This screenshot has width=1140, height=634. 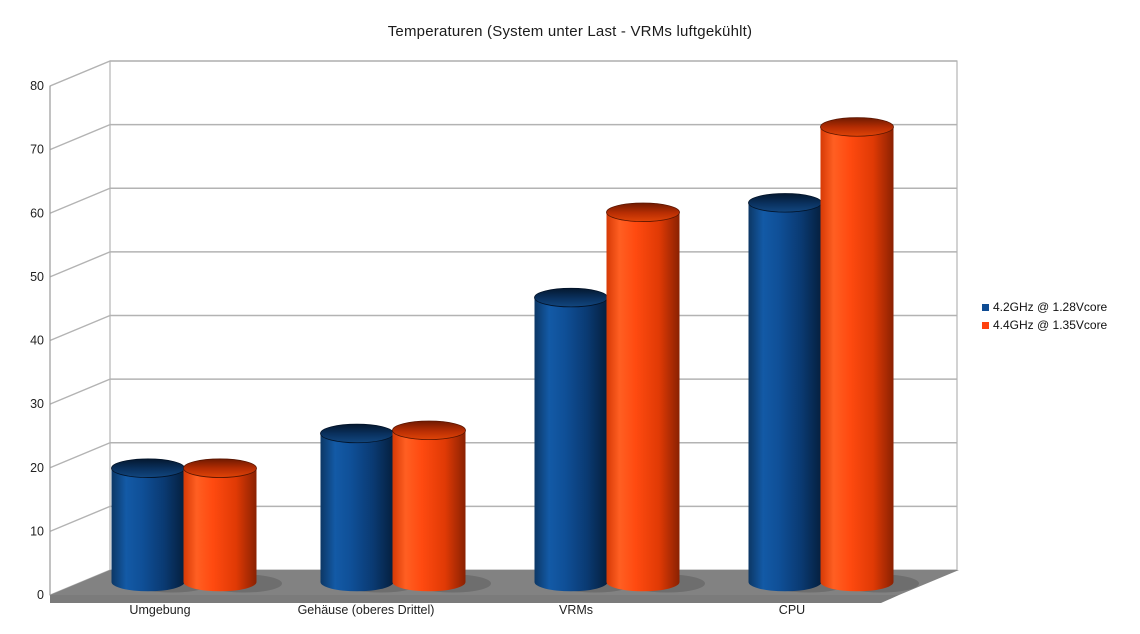 What do you see at coordinates (366, 610) in the screenshot?
I see `category-label: Gehäuse (oberes Drittel)` at bounding box center [366, 610].